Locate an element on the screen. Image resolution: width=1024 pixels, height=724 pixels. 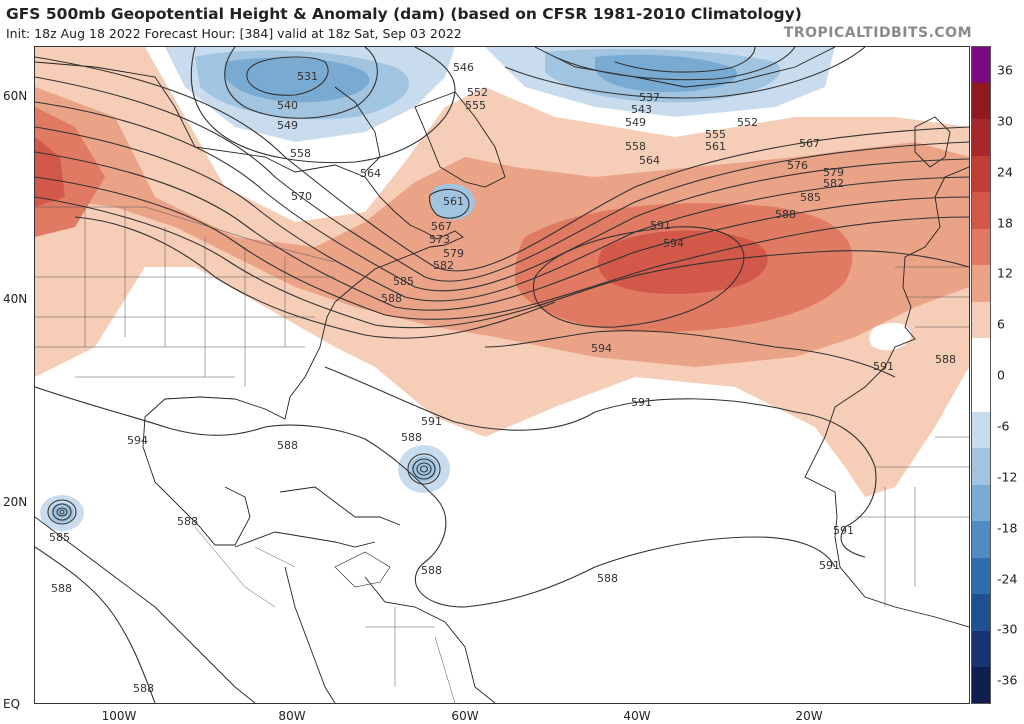
contour-label: 531 is located at coordinates (307, 76).